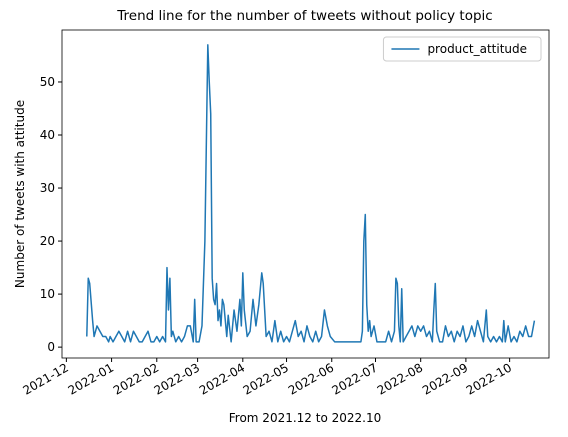 The width and height of the screenshot is (568, 437). I want to click on x-tick-label: 2022-06, so click(311, 378).